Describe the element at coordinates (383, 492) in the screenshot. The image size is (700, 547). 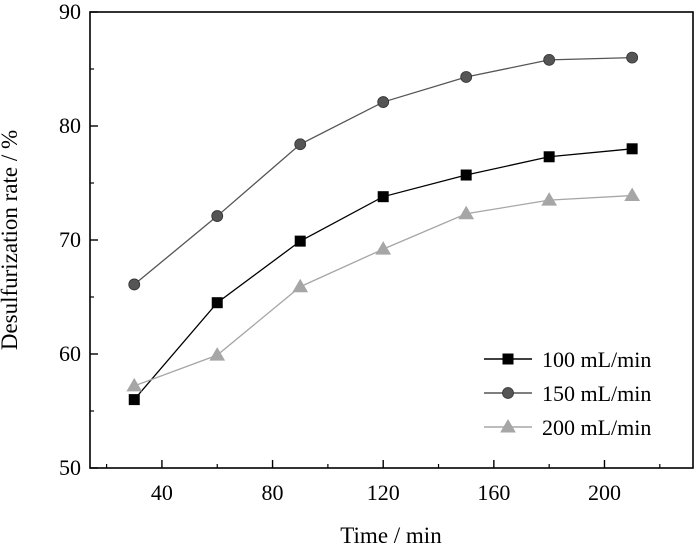
I see `x-tick-label: 120` at that location.